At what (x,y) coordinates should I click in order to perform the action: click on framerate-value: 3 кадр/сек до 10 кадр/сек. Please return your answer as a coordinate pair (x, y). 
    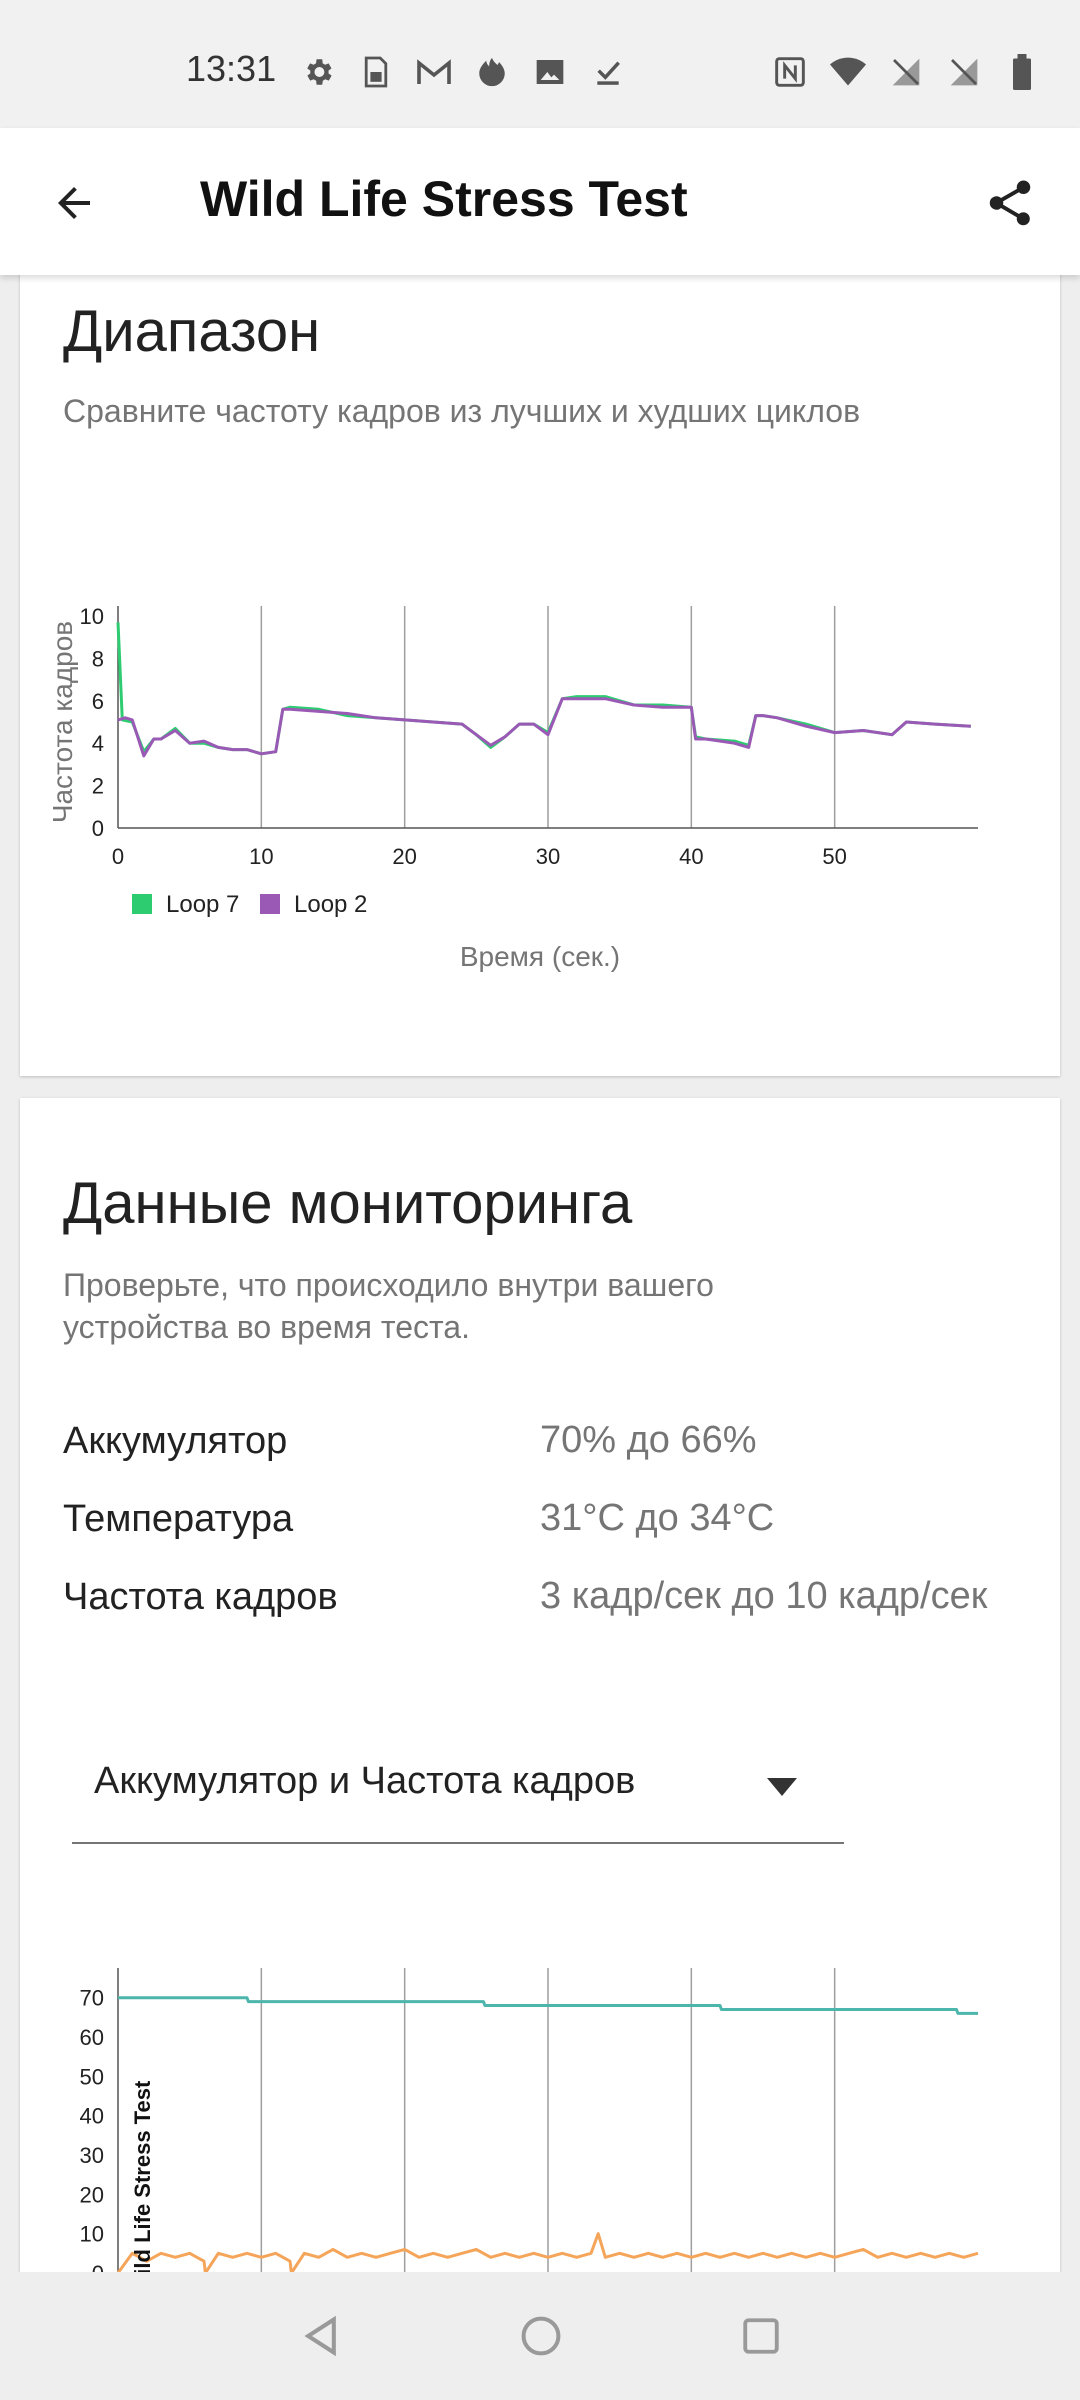
    Looking at the image, I should click on (764, 1596).